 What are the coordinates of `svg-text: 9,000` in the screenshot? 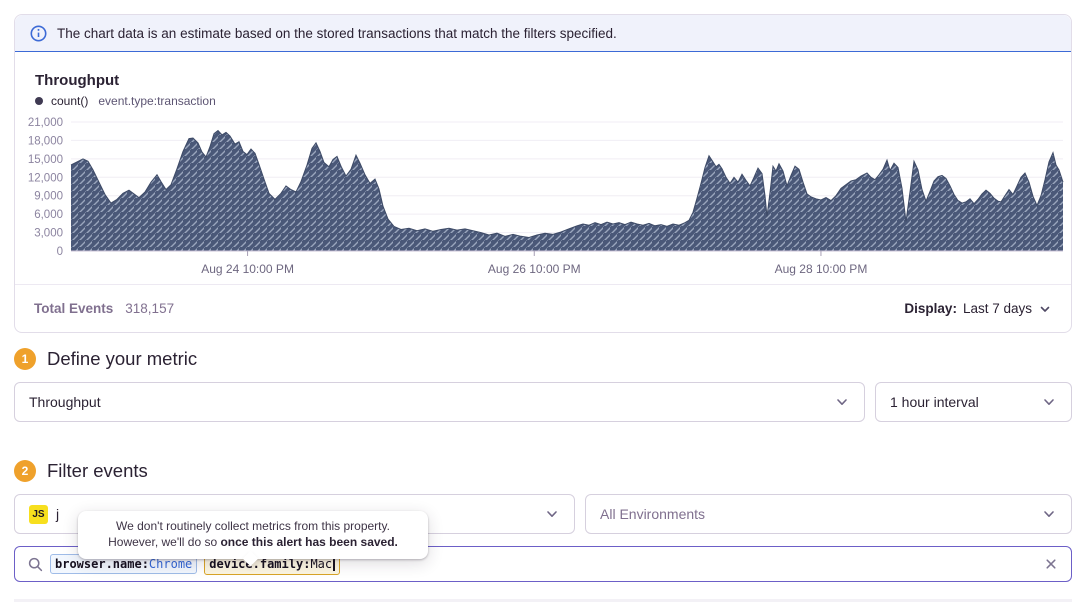 It's located at (48, 197).